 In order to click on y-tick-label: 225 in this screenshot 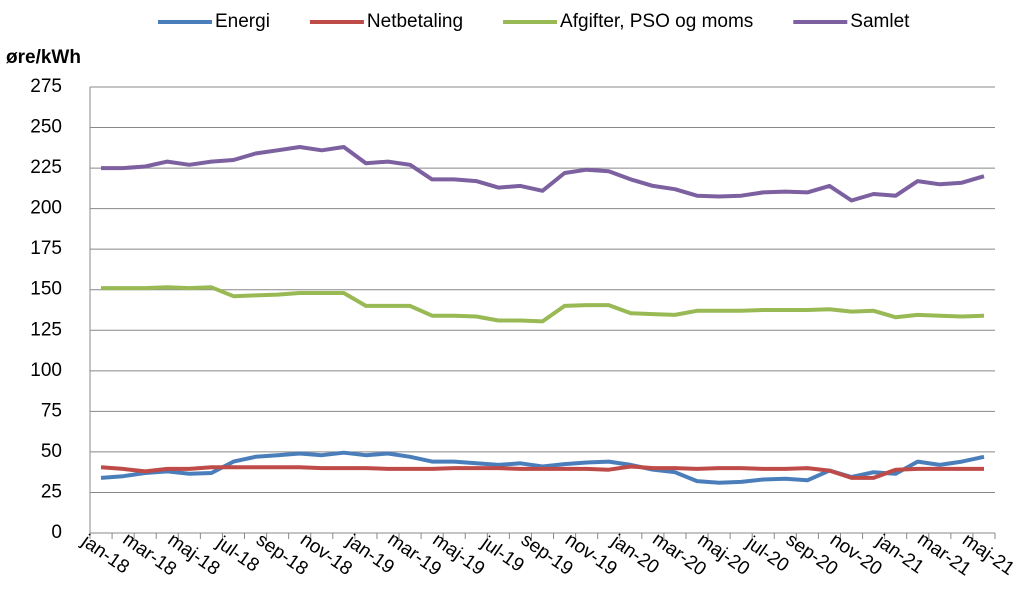, I will do `click(46, 167)`.